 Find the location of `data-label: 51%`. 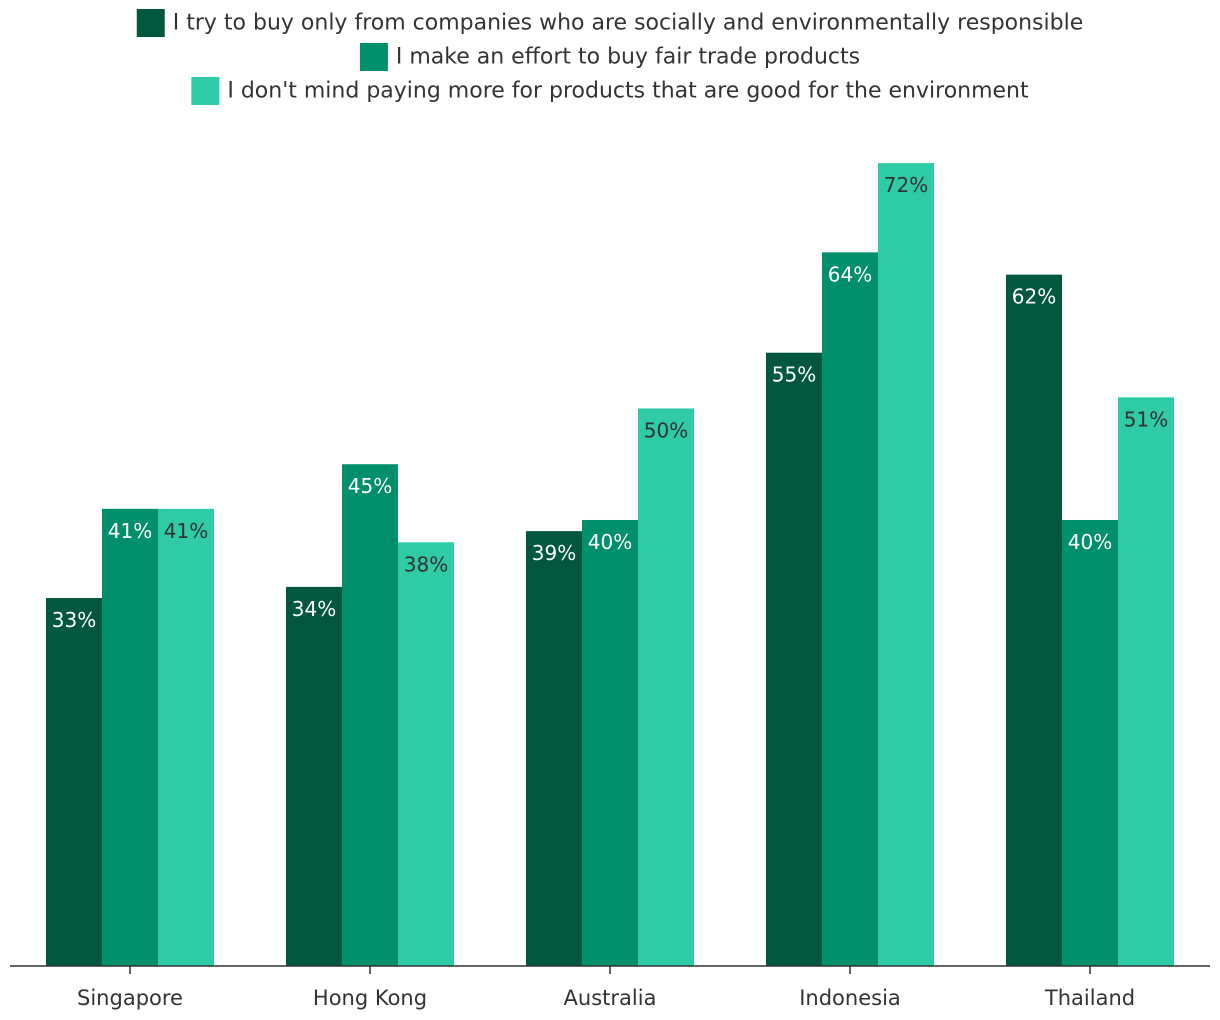

data-label: 51% is located at coordinates (1146, 419).